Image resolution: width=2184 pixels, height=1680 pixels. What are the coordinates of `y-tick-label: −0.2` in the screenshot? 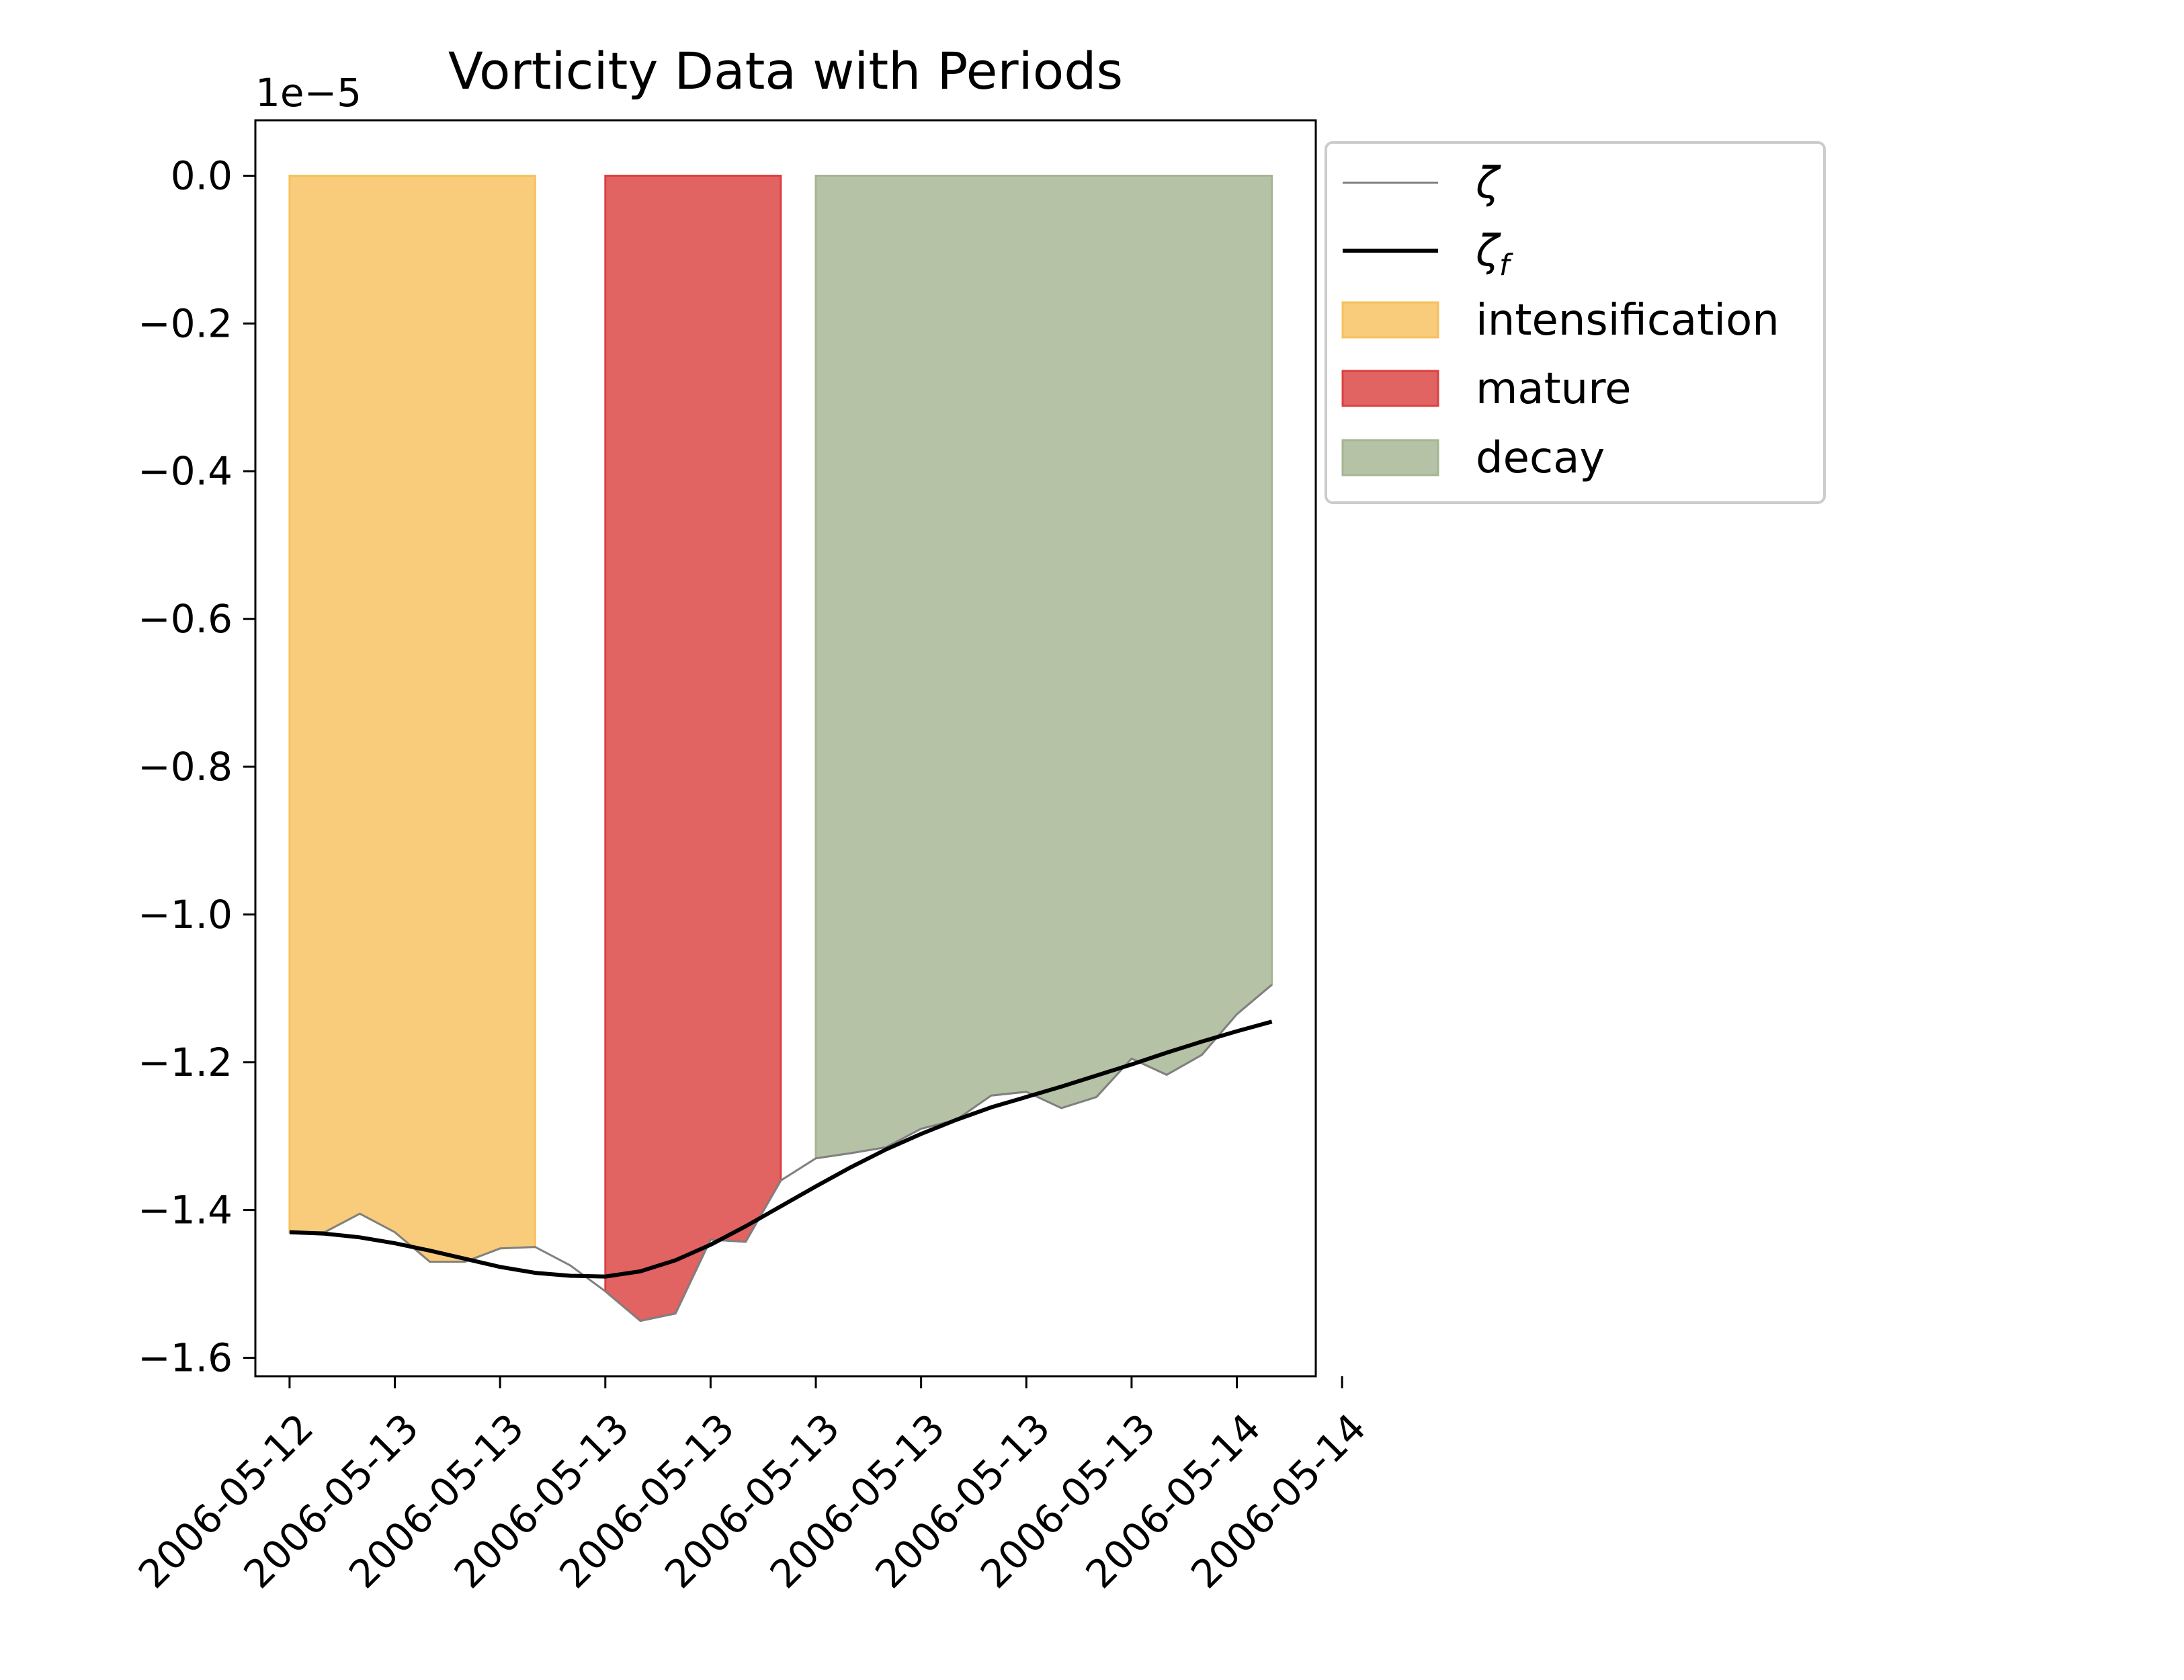 It's located at (186, 323).